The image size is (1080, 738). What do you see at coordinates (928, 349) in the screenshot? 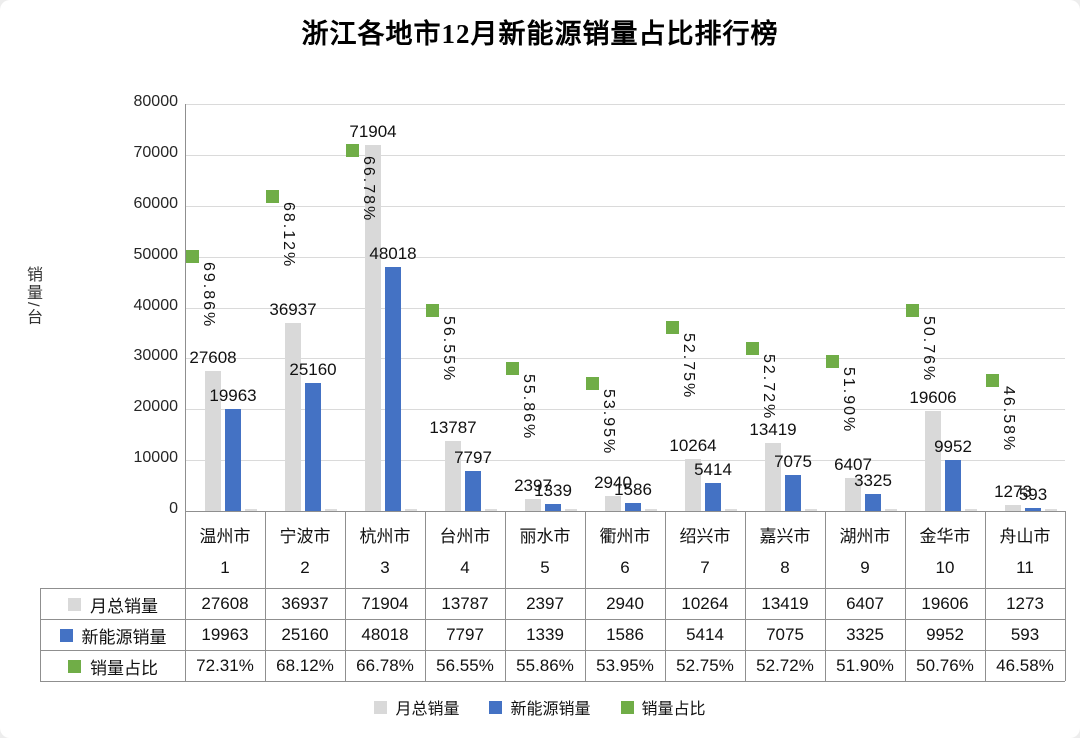
I see `ratio-value-label: 50.76%` at bounding box center [928, 349].